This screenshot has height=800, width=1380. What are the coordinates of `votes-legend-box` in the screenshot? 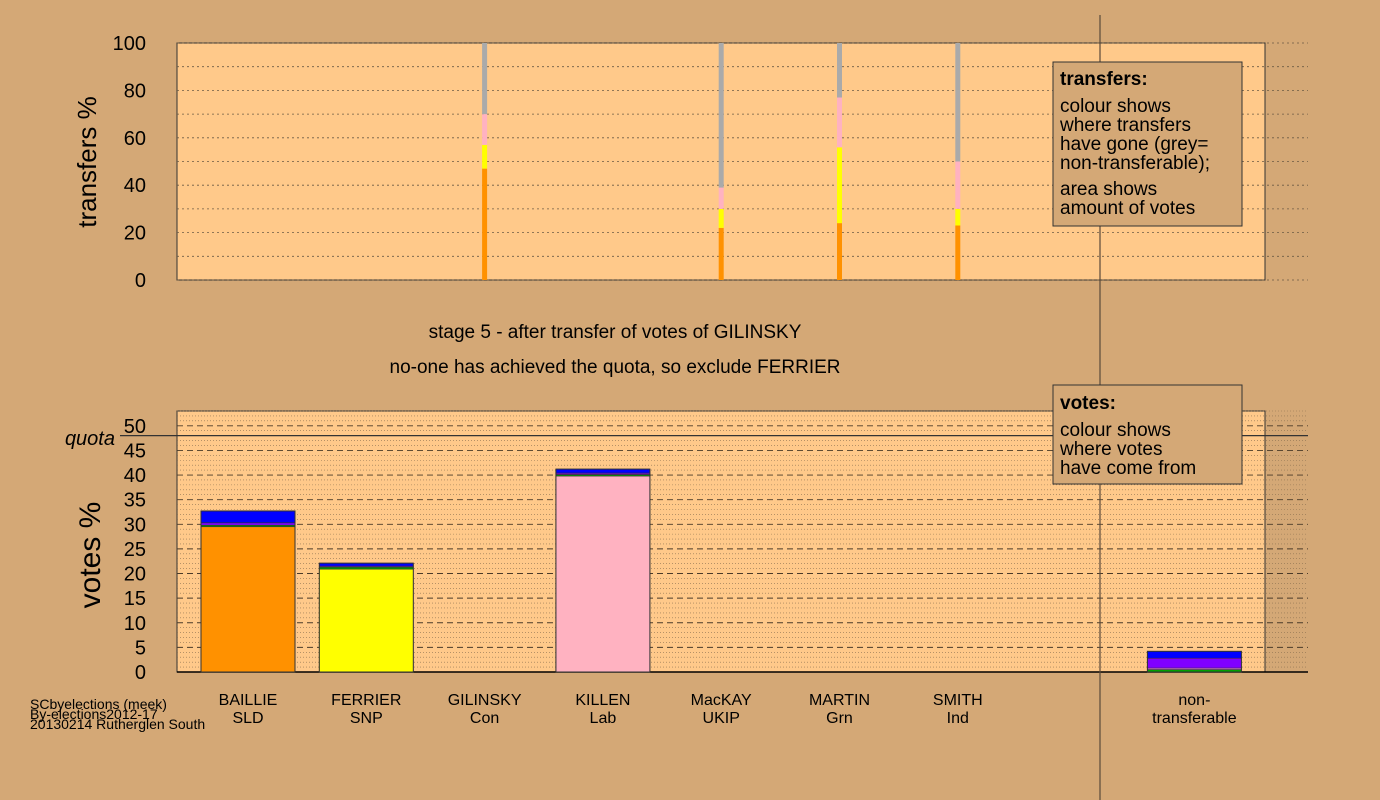 It's located at (1147, 434).